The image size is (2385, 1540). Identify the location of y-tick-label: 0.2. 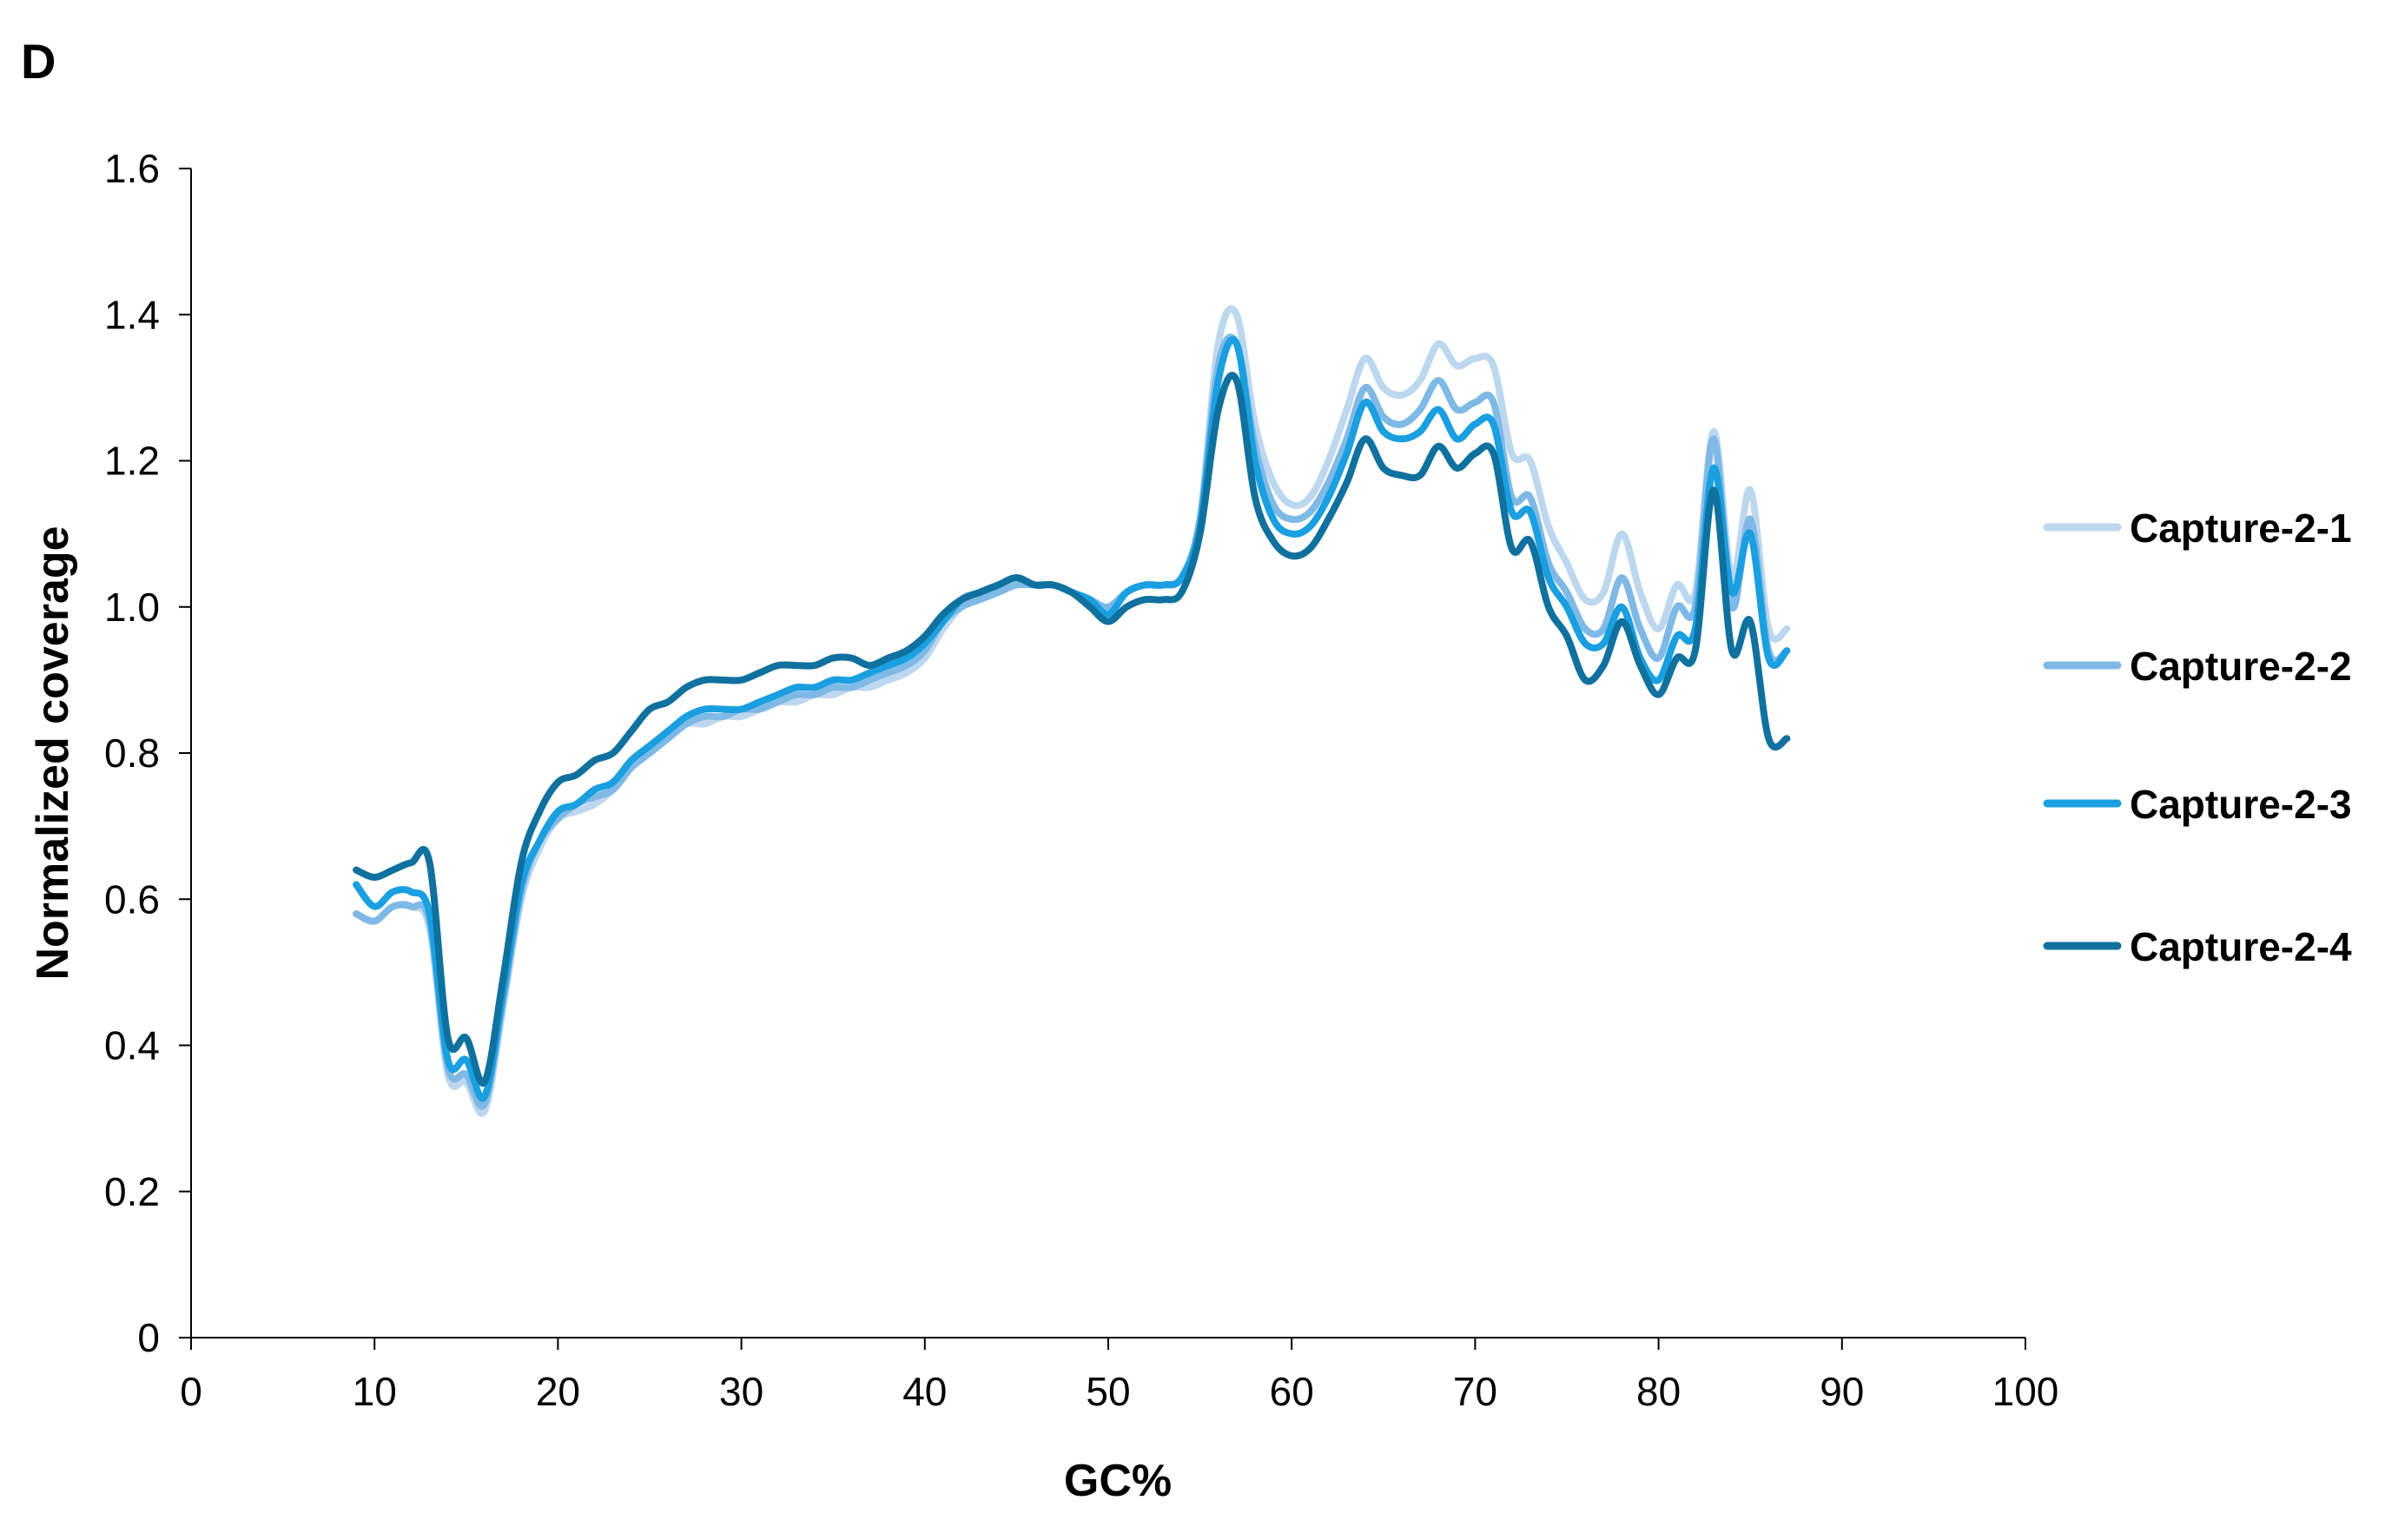
(132, 1191).